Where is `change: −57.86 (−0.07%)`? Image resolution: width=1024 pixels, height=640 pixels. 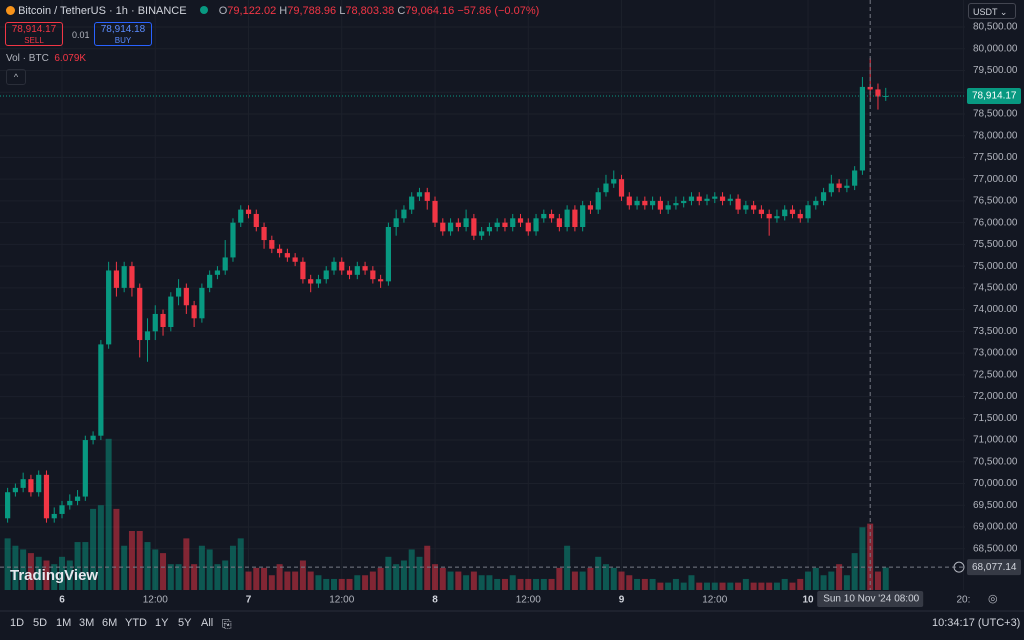 change: −57.86 (−0.07%) is located at coordinates (498, 11).